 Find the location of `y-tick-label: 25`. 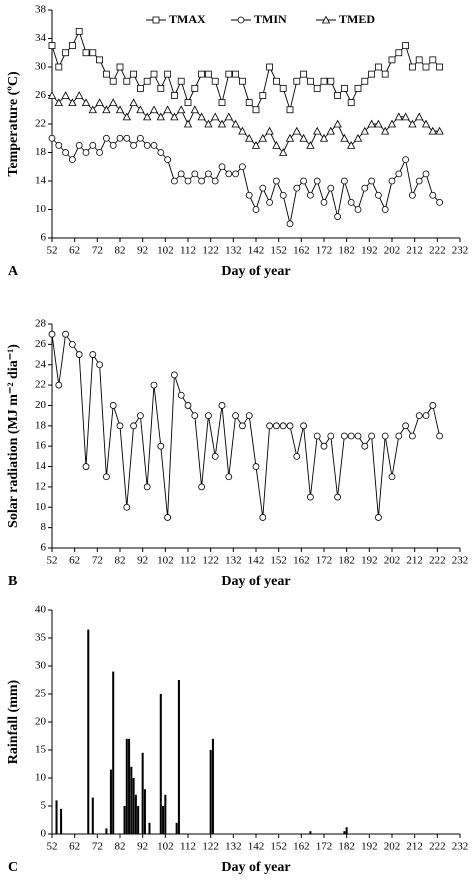

y-tick-label: 25 is located at coordinates (41, 694).